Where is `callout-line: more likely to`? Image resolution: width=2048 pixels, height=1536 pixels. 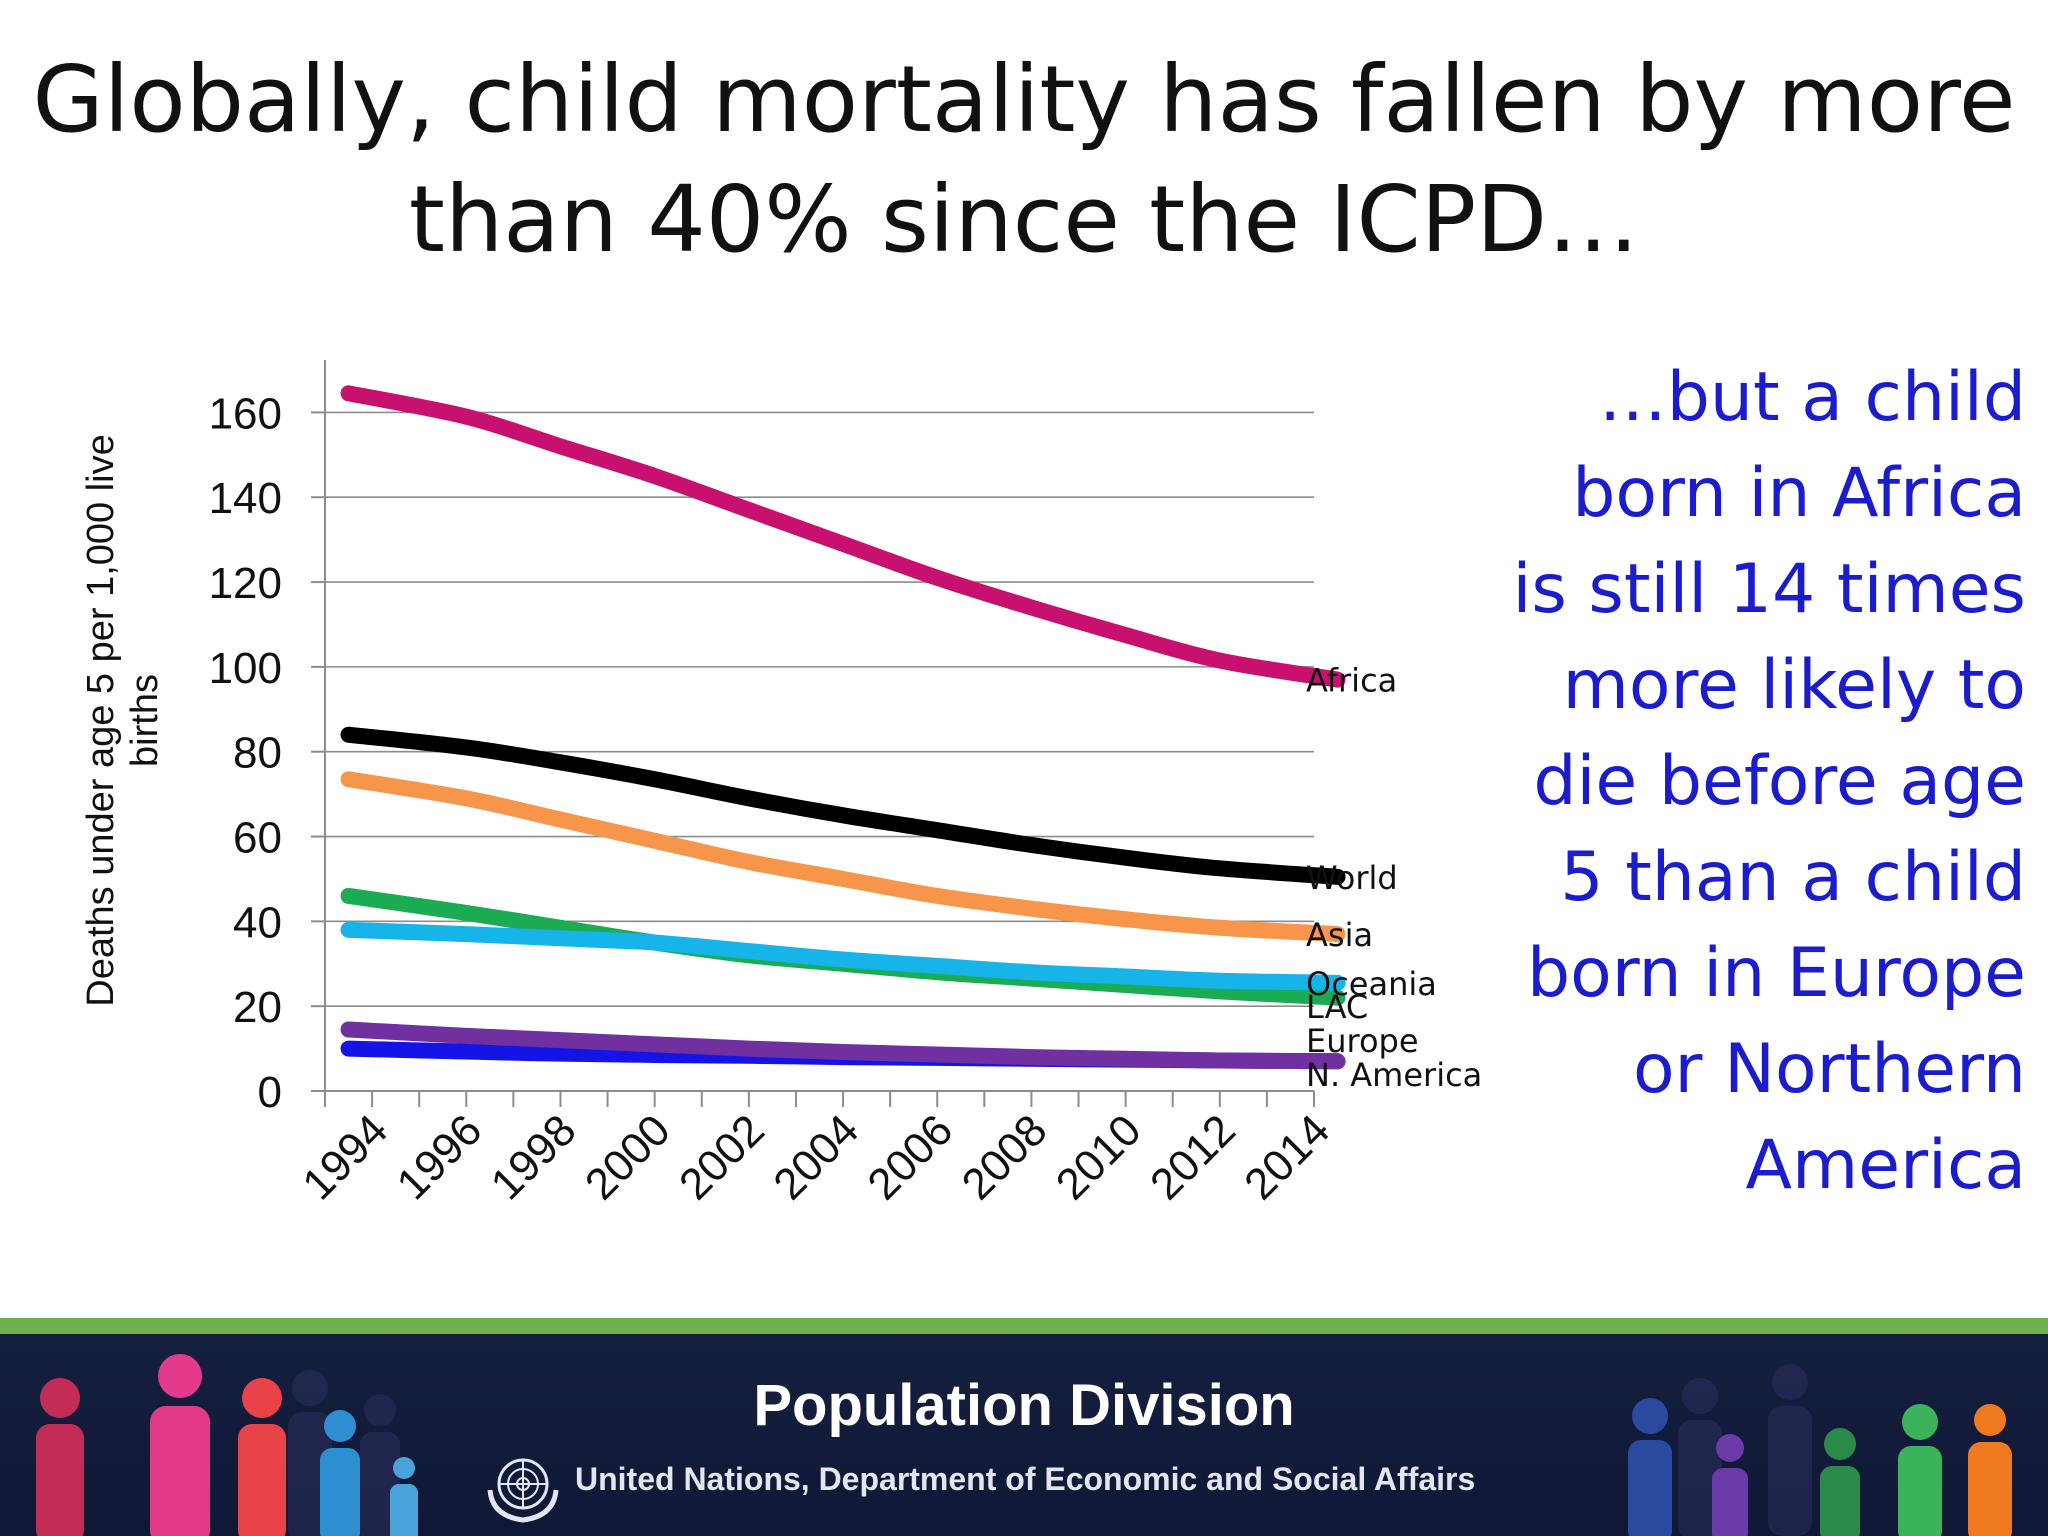 callout-line: more likely to is located at coordinates (1794, 685).